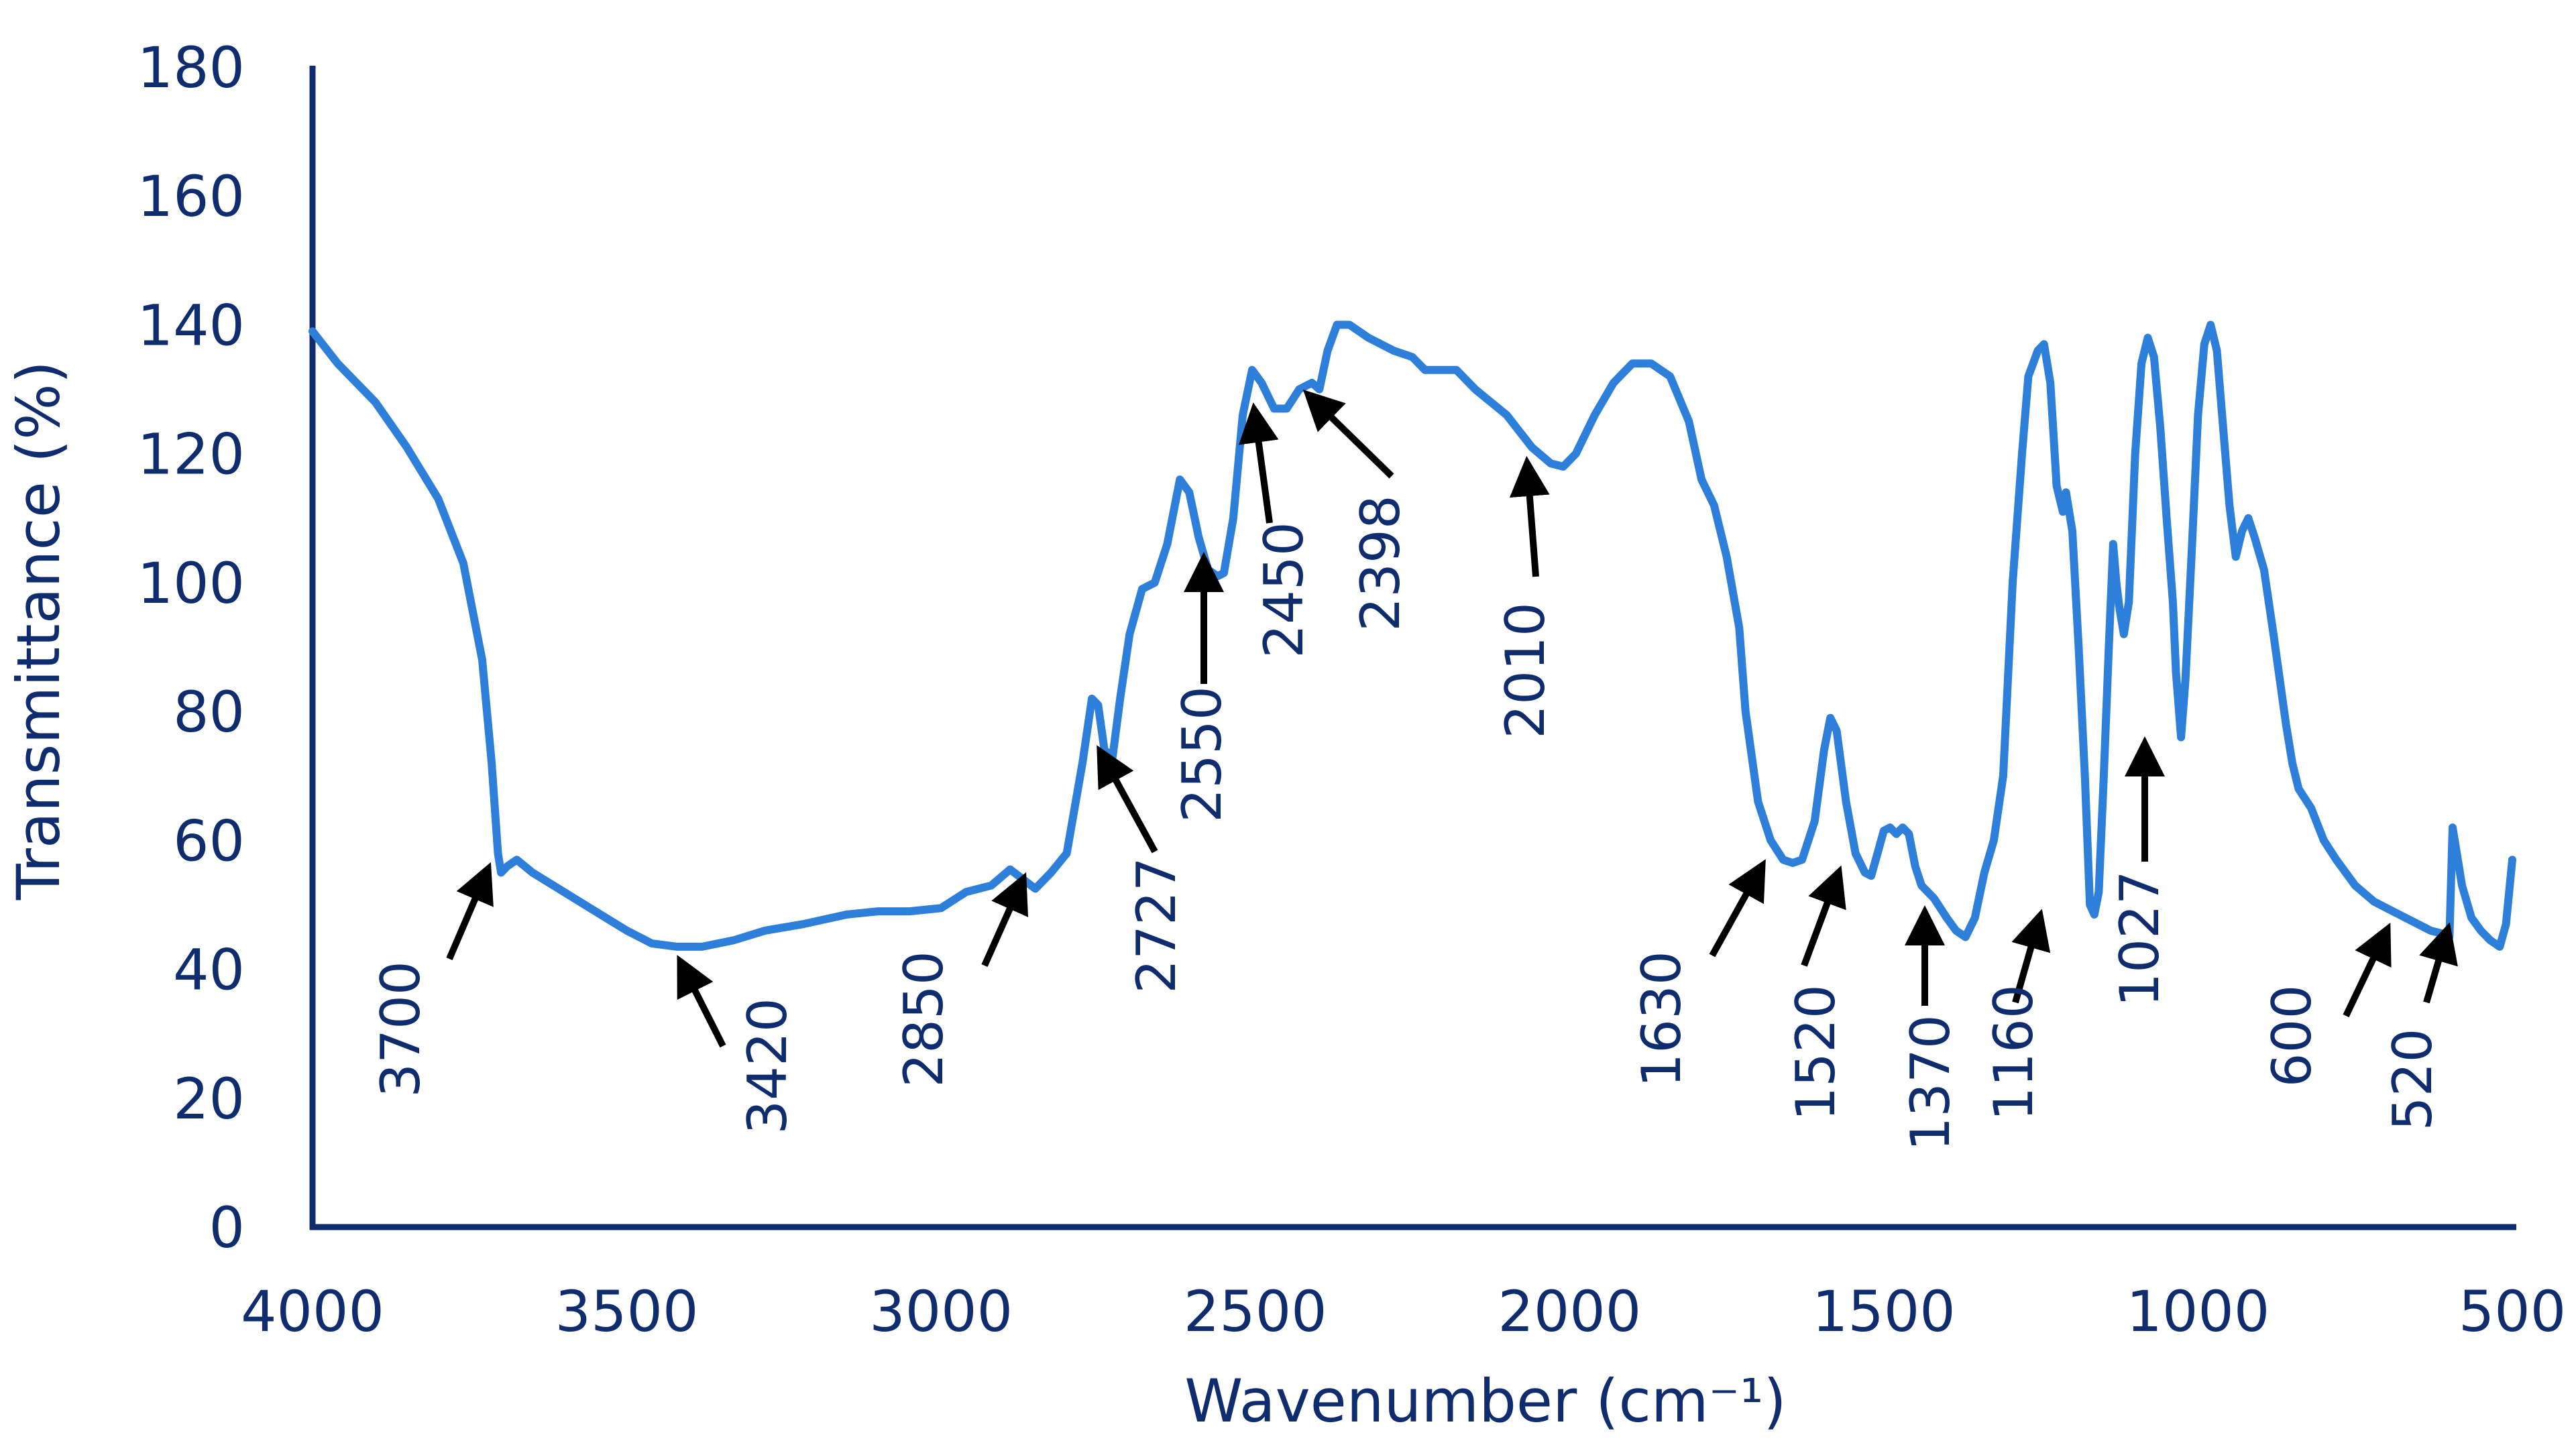 This screenshot has height=1447, width=2576. What do you see at coordinates (191, 648) in the screenshot?
I see `y-tick-labels: 0 20 40 60 80 100 120 140 160 180` at bounding box center [191, 648].